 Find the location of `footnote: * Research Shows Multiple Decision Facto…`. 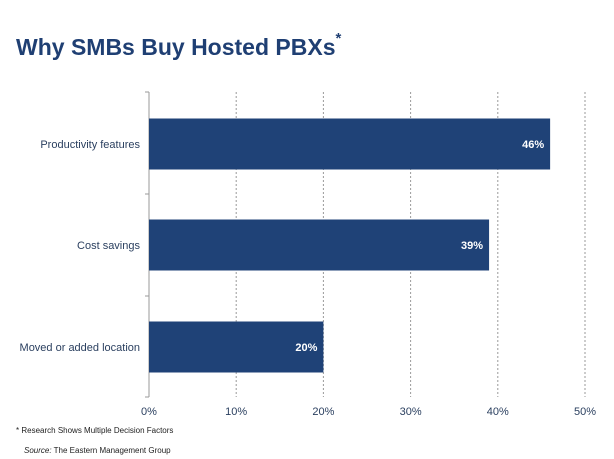

footnote: * Research Shows Multiple Decision Facto… is located at coordinates (94, 430).